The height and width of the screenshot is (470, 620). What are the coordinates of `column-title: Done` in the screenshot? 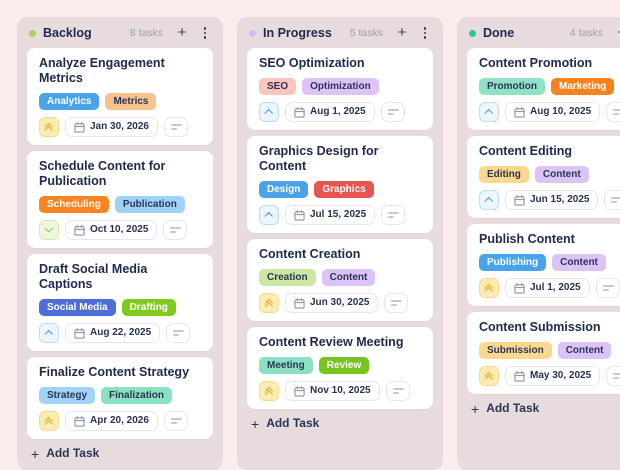 It's located at (499, 33).